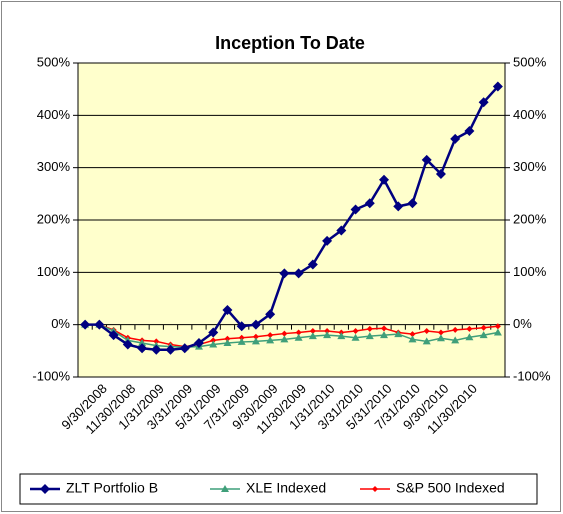  Describe the element at coordinates (54, 271) in the screenshot. I see `y-tick-label: 100%` at that location.